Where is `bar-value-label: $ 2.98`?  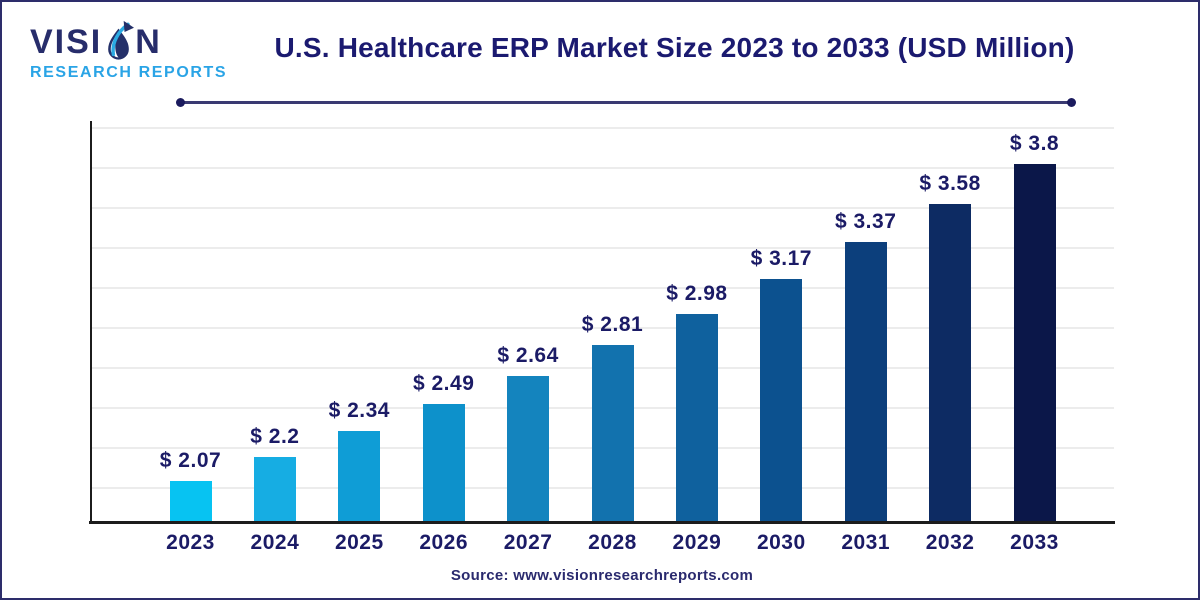 bar-value-label: $ 2.98 is located at coordinates (697, 293).